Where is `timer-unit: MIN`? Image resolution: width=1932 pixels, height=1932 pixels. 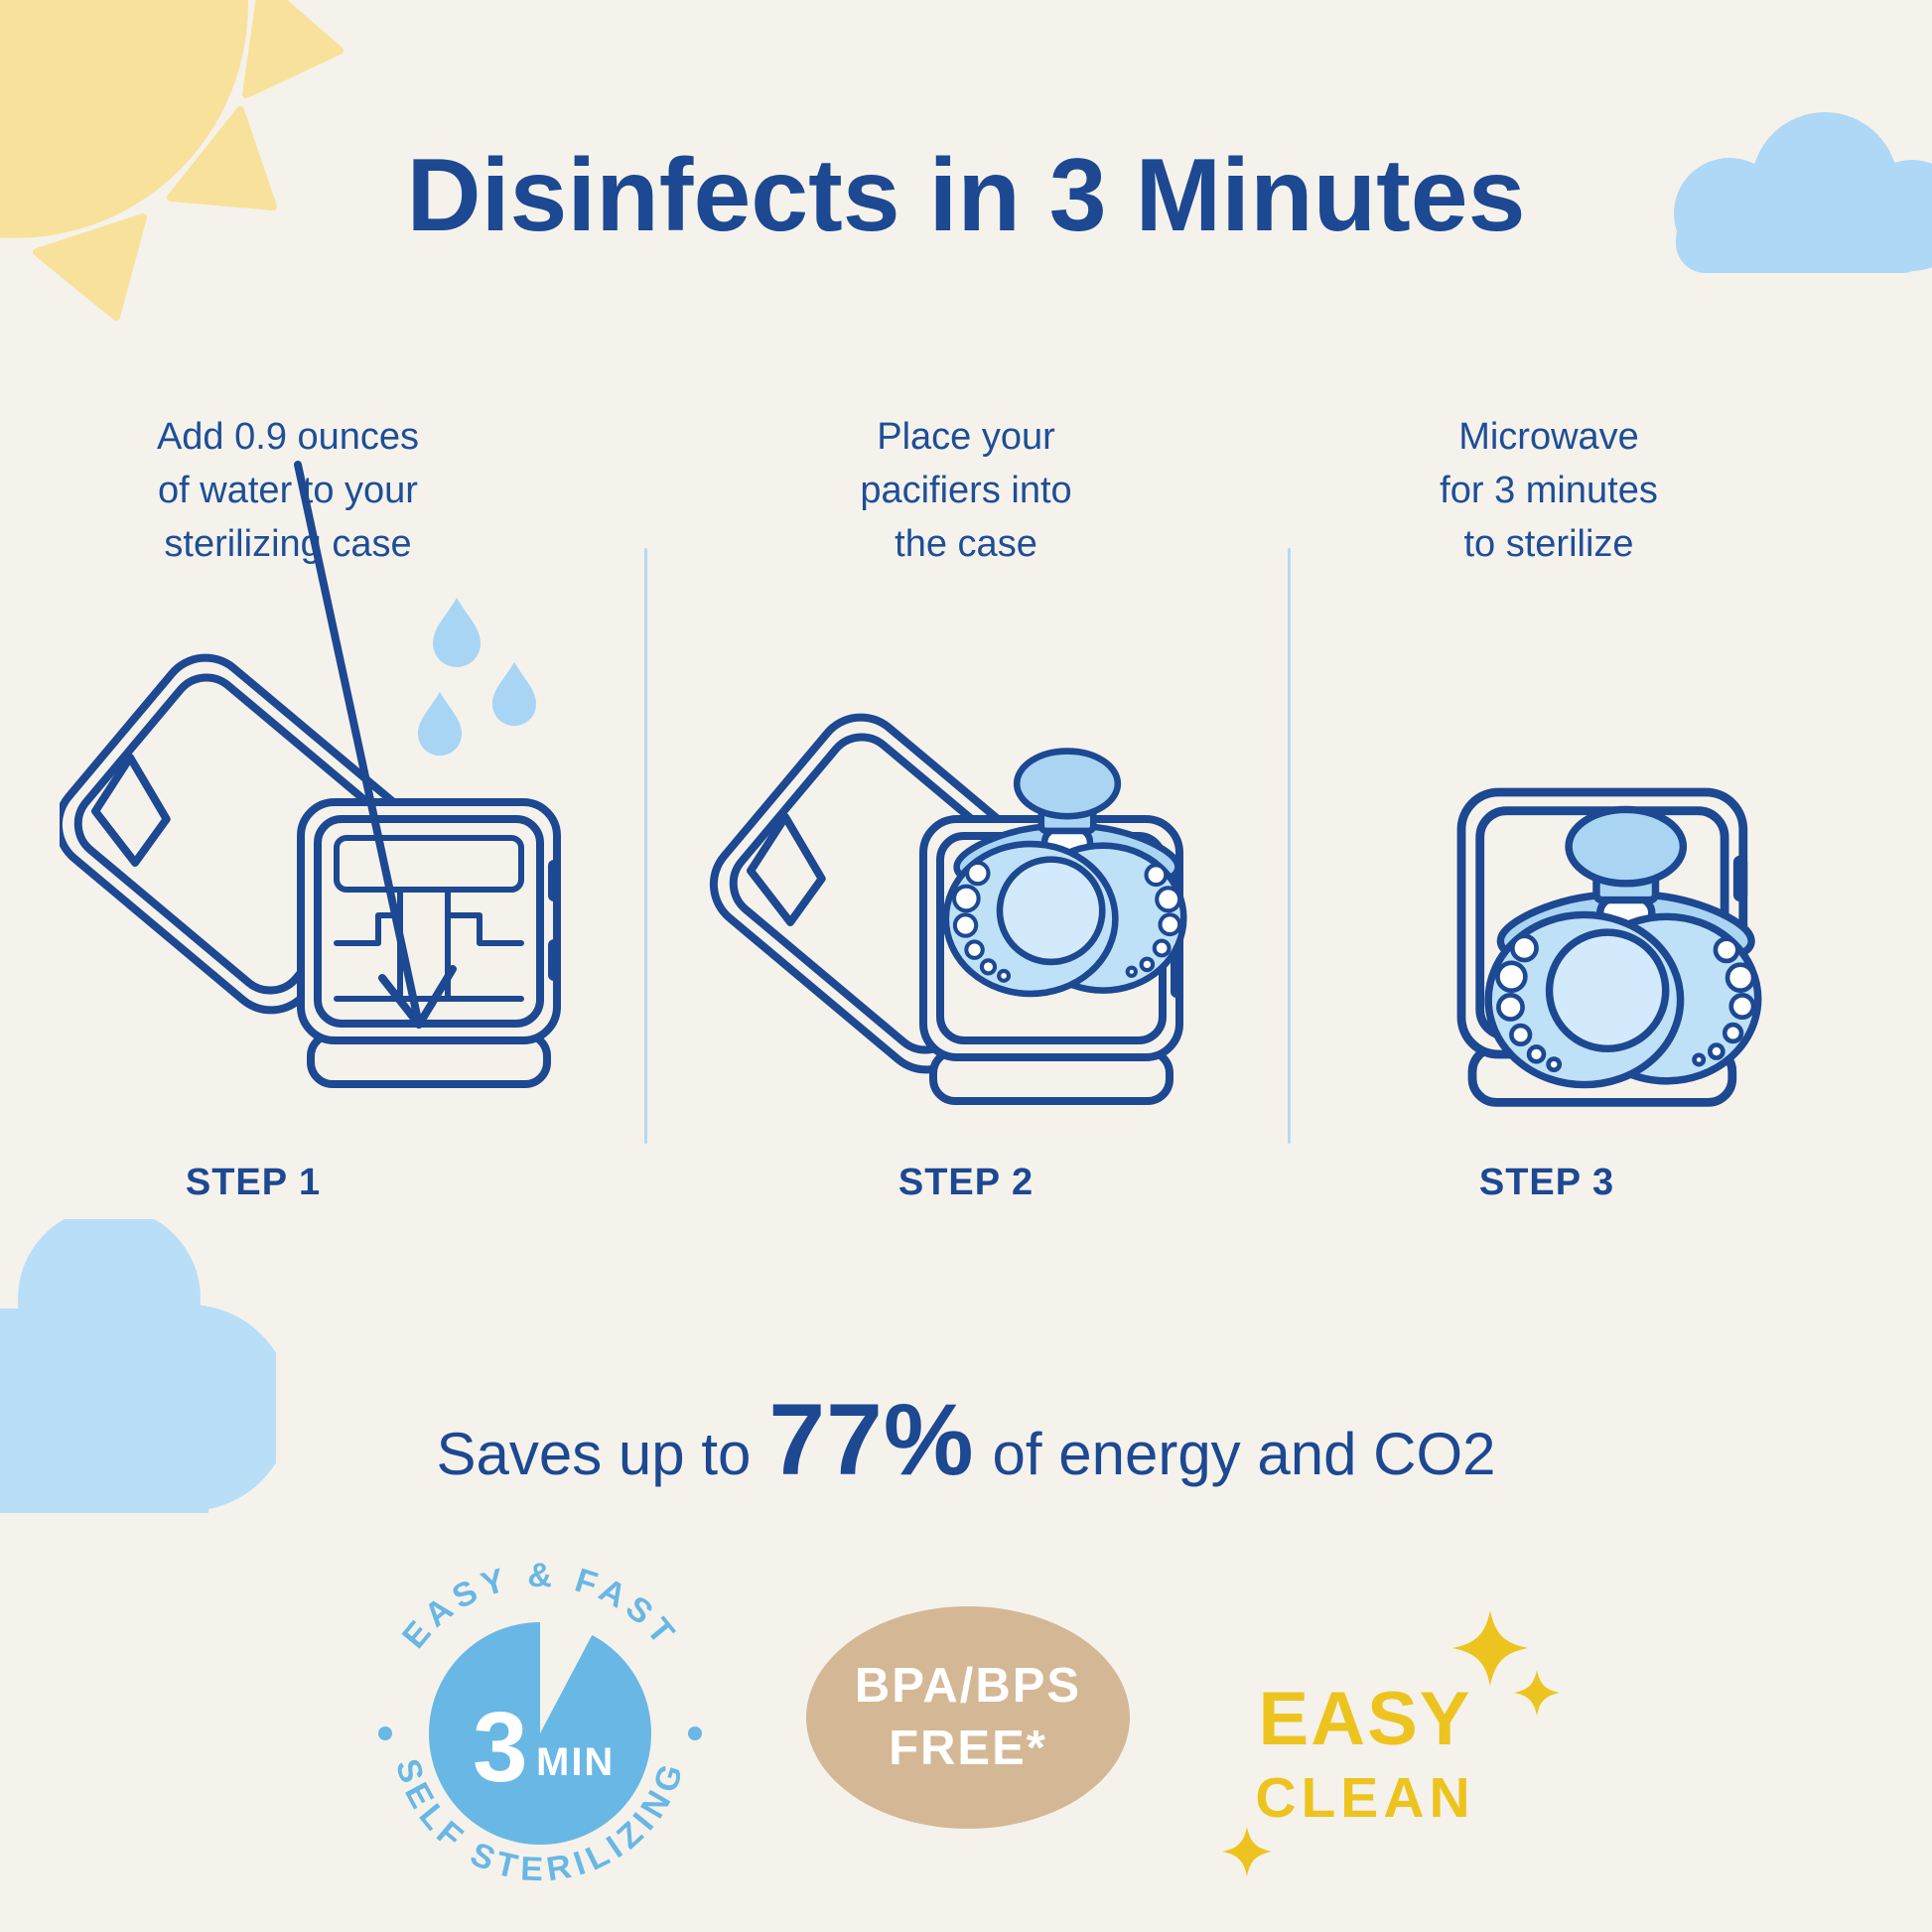 timer-unit: MIN is located at coordinates (576, 1762).